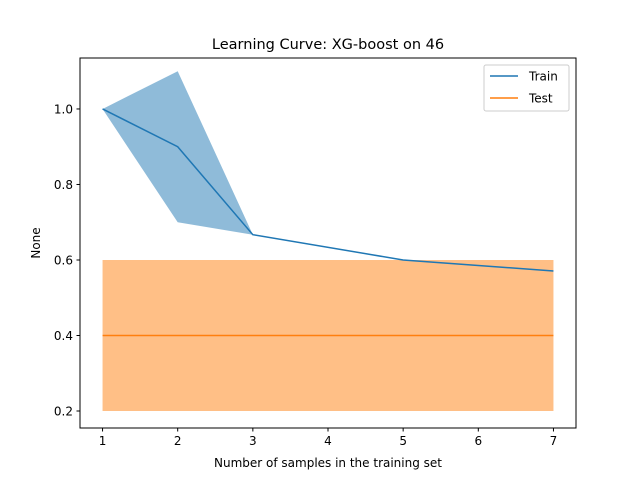 This screenshot has height=480, width=640. Describe the element at coordinates (554, 441) in the screenshot. I see `x-tick-label-7: 7` at that location.